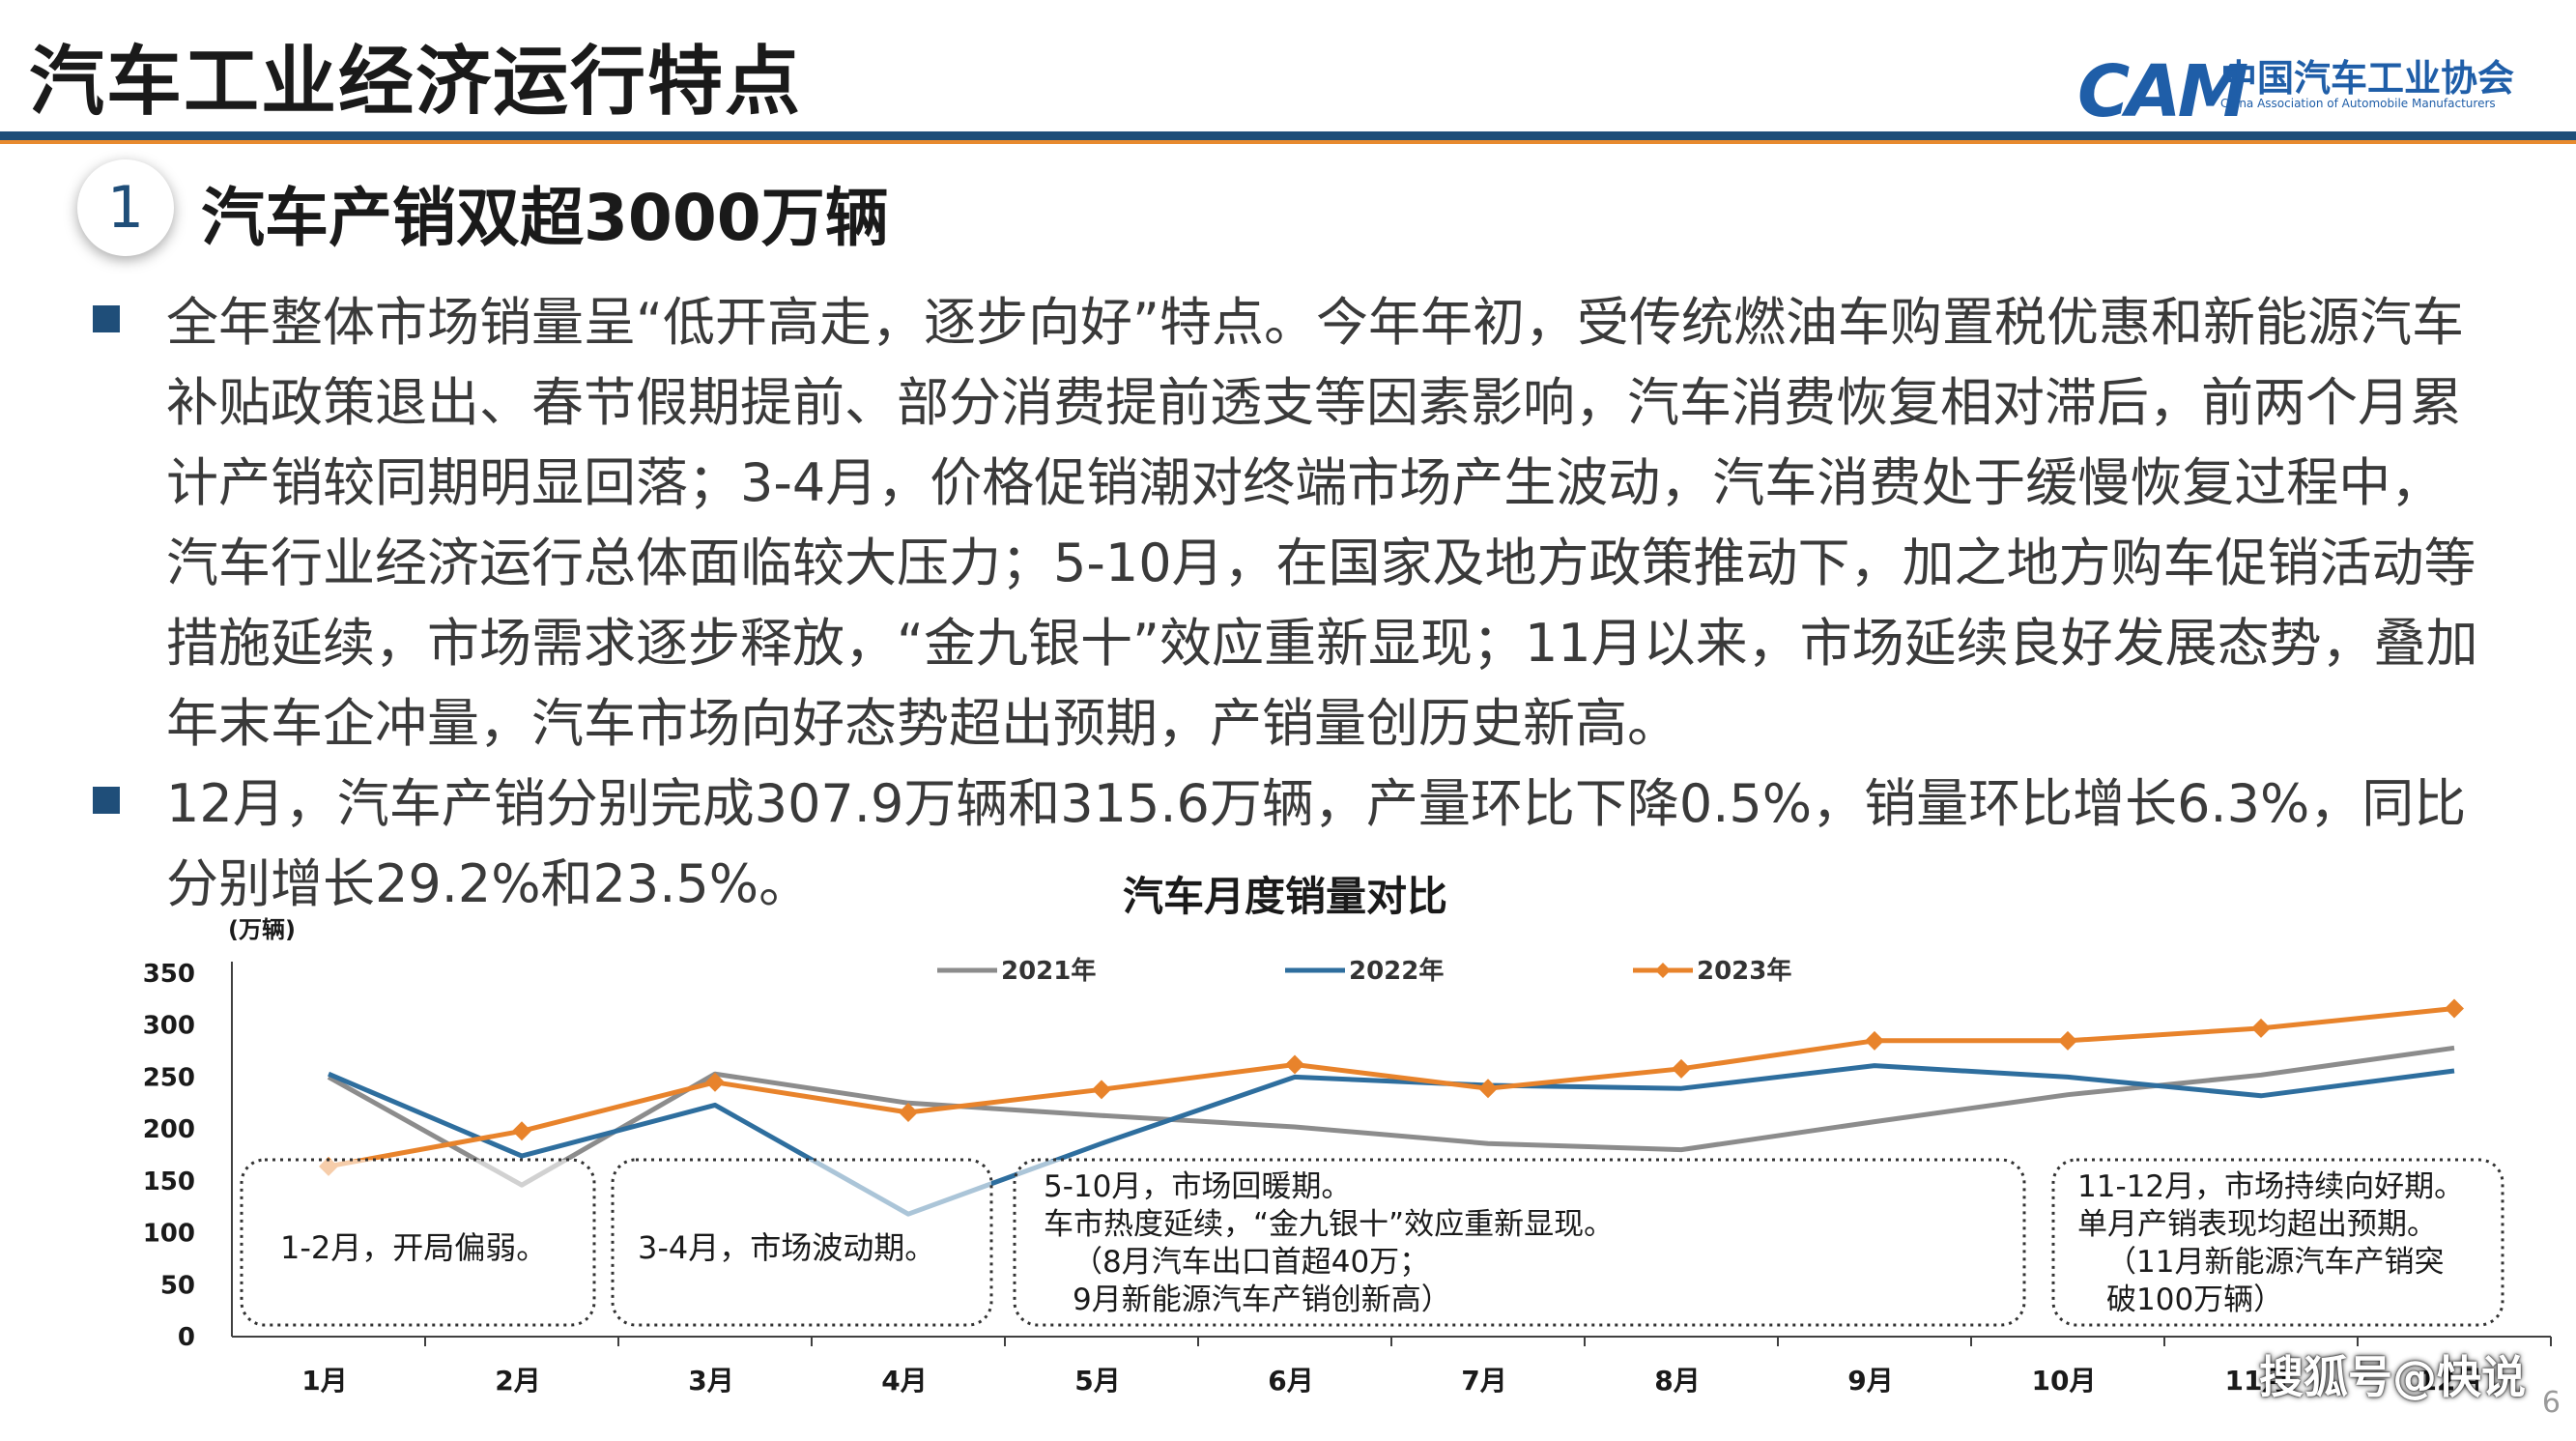 Image resolution: width=2576 pixels, height=1441 pixels. Describe the element at coordinates (169, 1181) in the screenshot. I see `y-tick-label: 150` at that location.